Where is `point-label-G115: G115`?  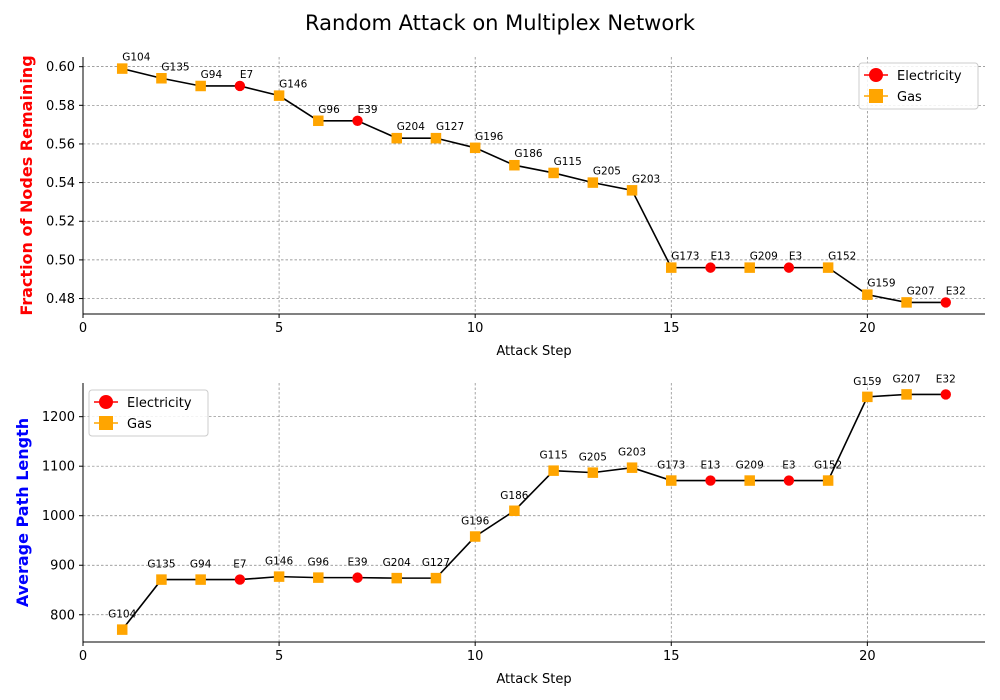
point-label-G115: G115 is located at coordinates (568, 162).